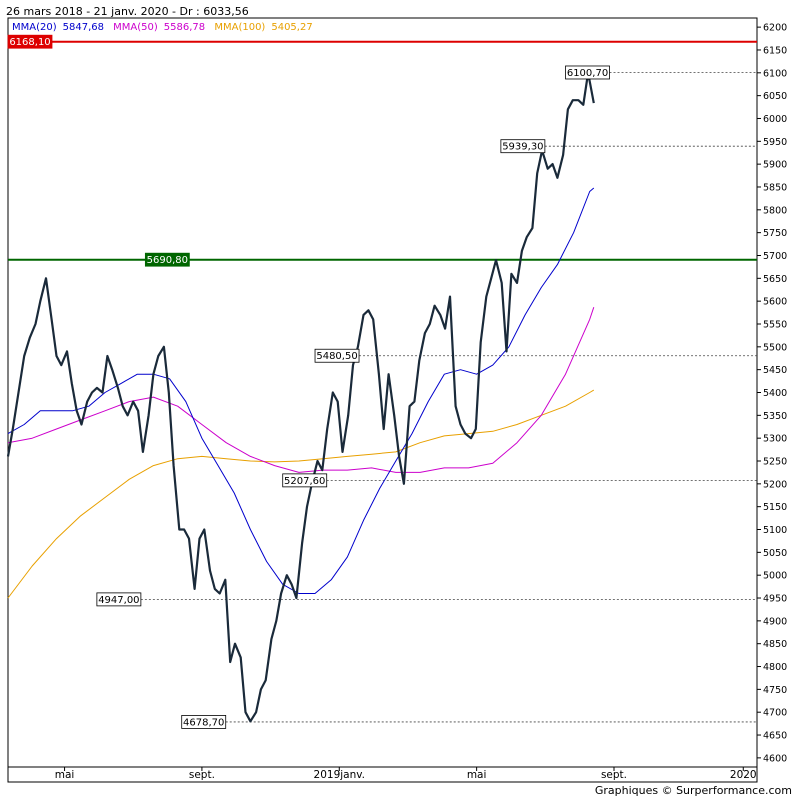 Image resolution: width=800 pixels, height=800 pixels. Describe the element at coordinates (135, 27) in the screenshot. I see `legend-mma50-label: MMA(50)` at that location.